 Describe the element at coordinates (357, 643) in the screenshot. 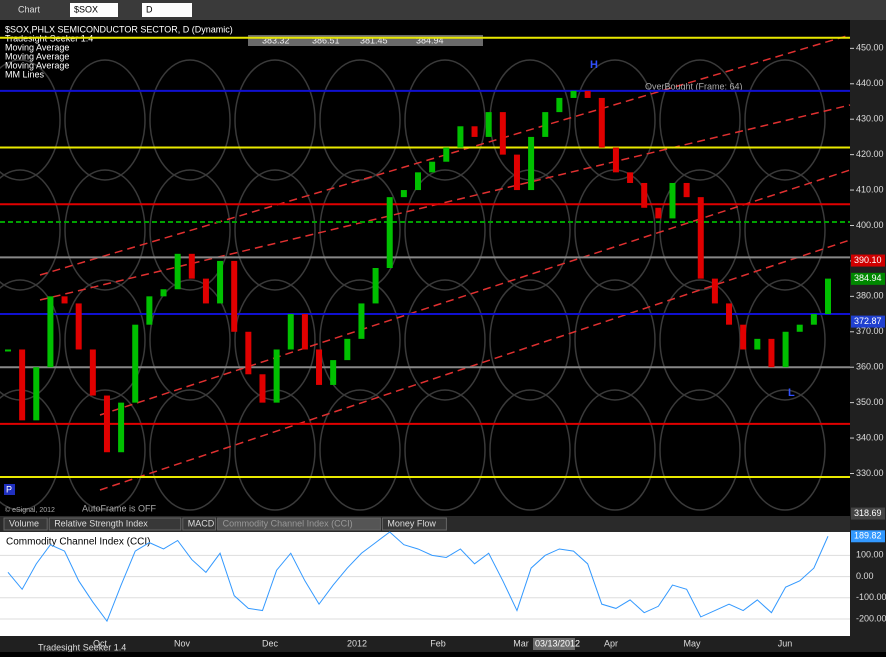

I see `month-label: 2012` at that location.